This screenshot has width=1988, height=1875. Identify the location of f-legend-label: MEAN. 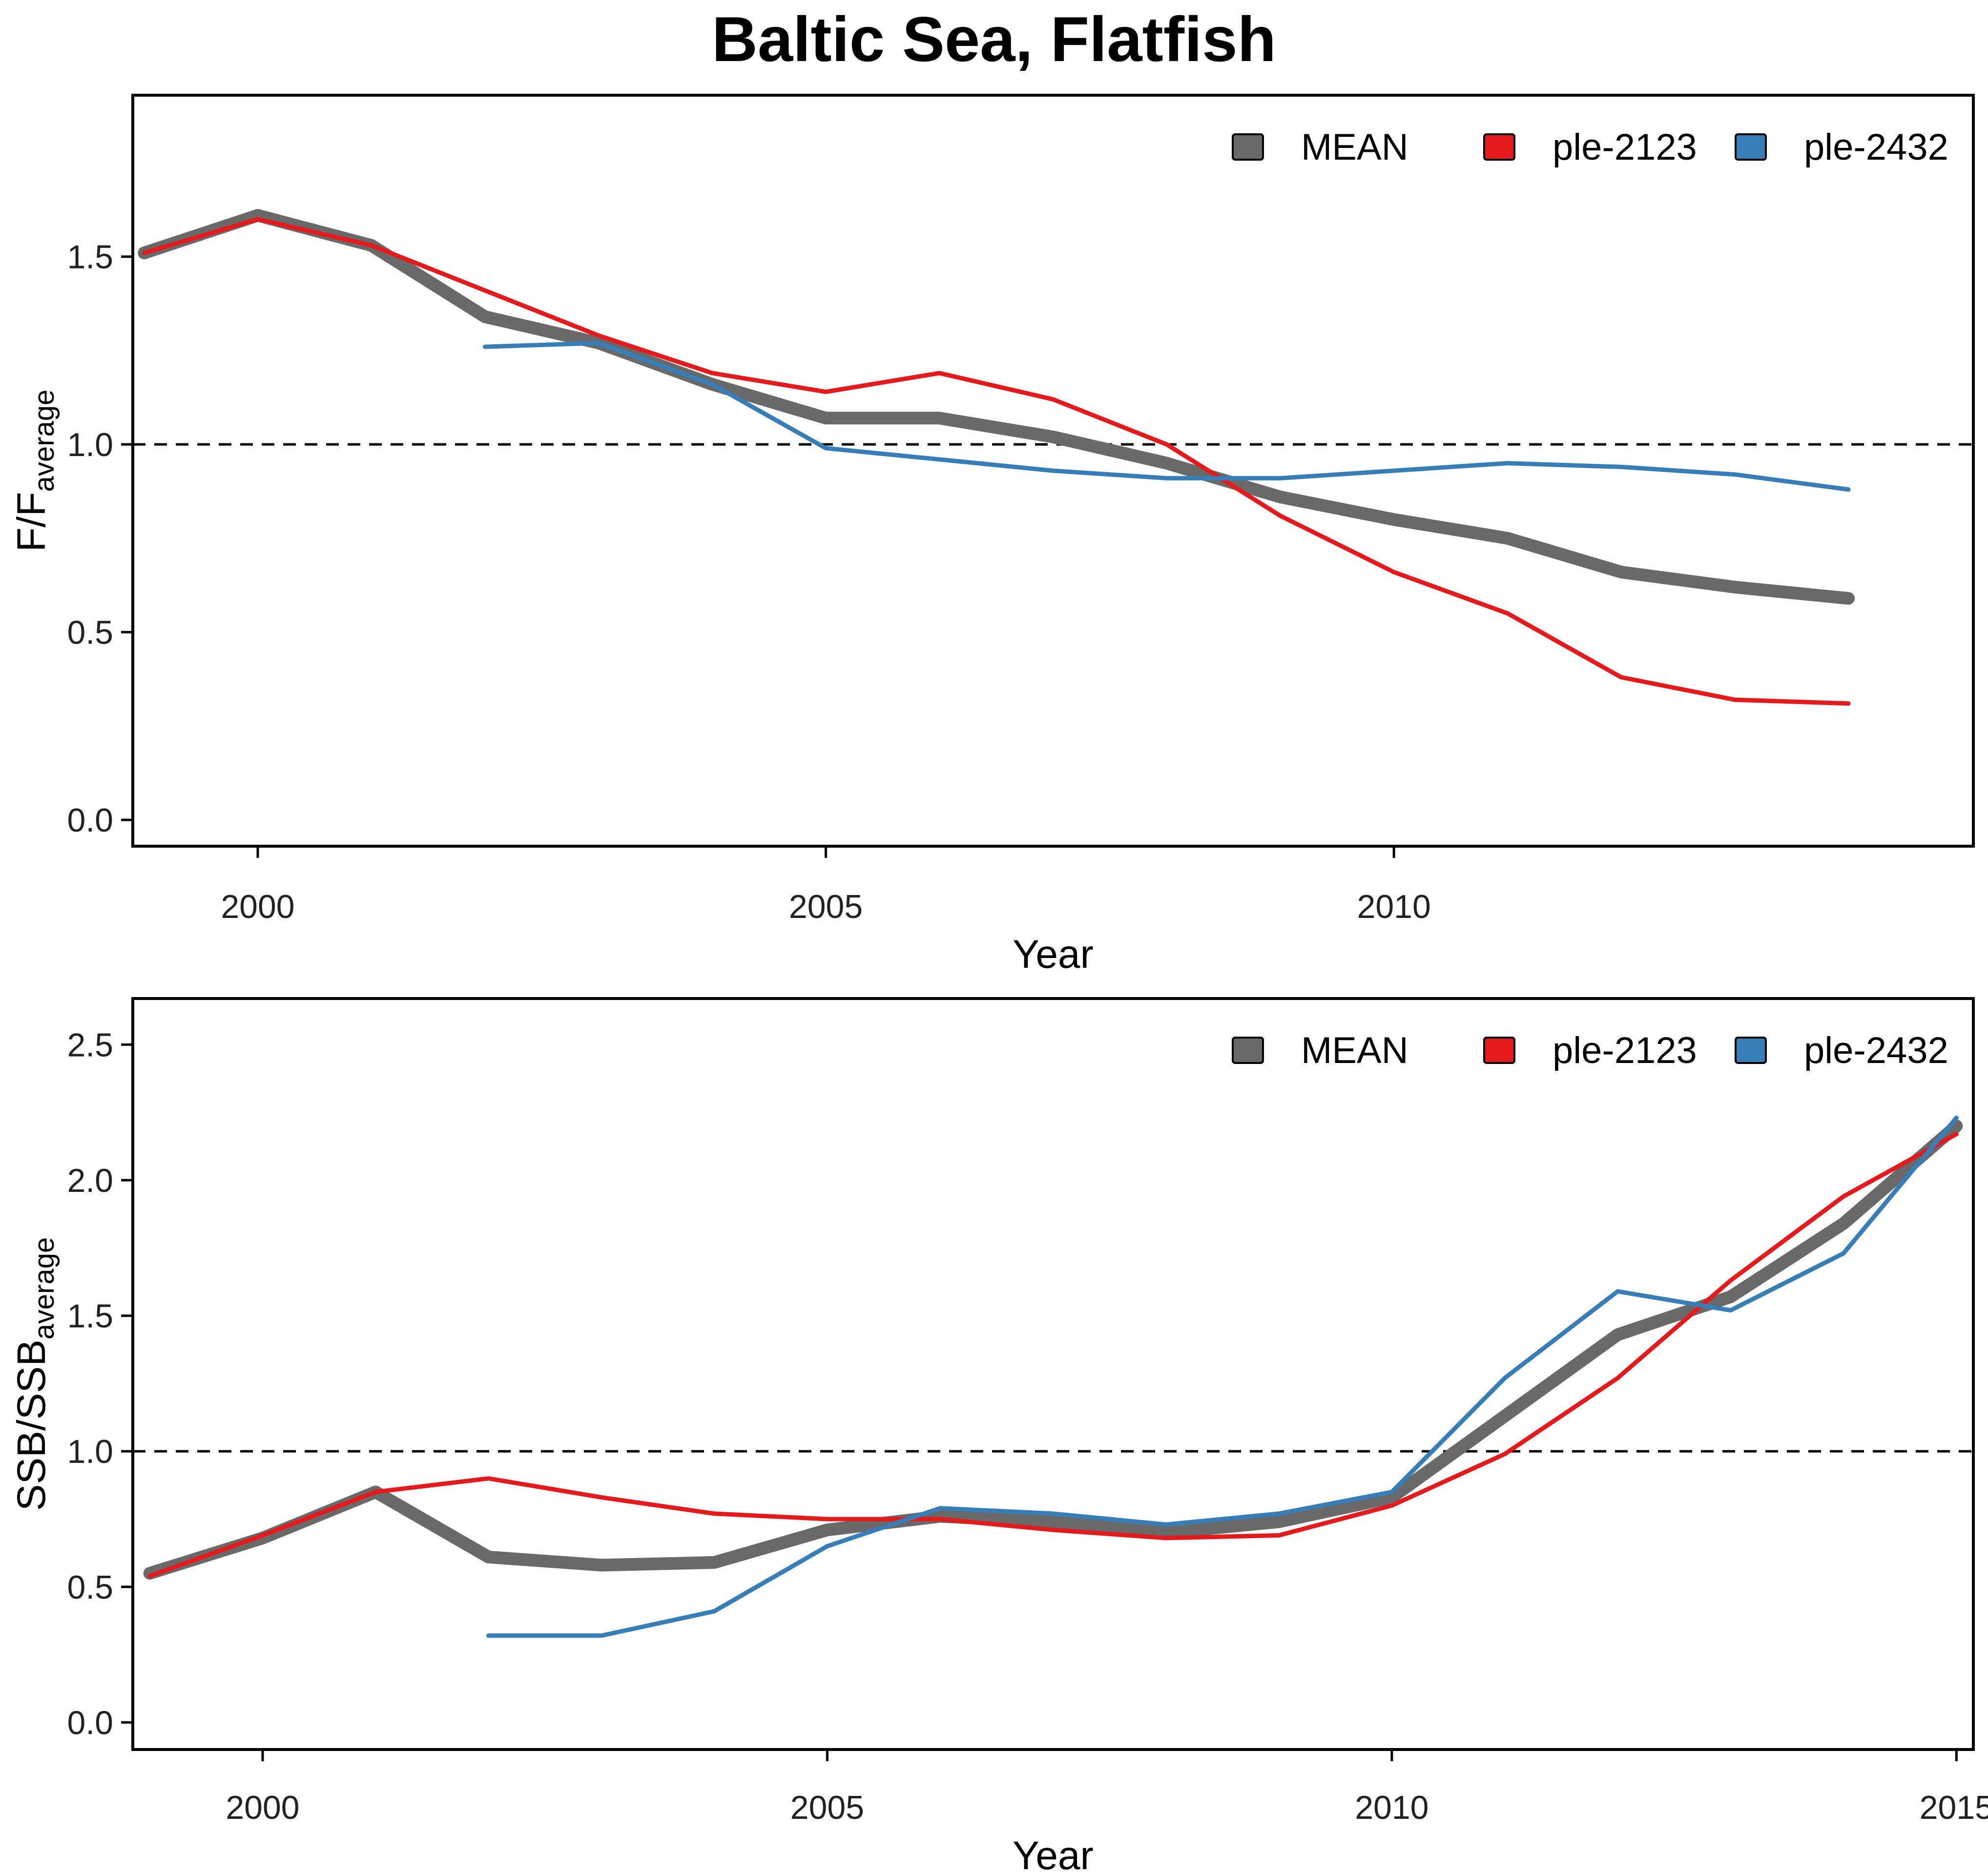
(1354, 147).